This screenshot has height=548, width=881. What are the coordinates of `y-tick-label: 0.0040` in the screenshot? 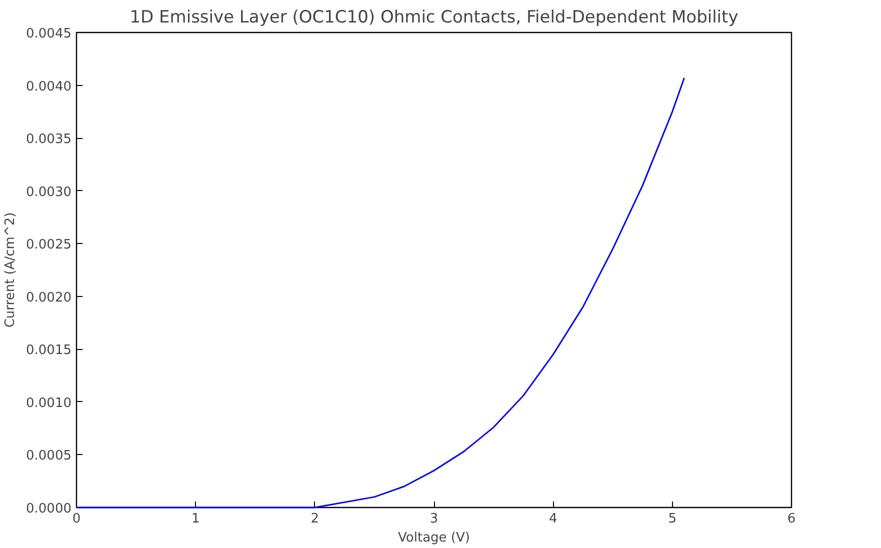 It's located at (49, 86).